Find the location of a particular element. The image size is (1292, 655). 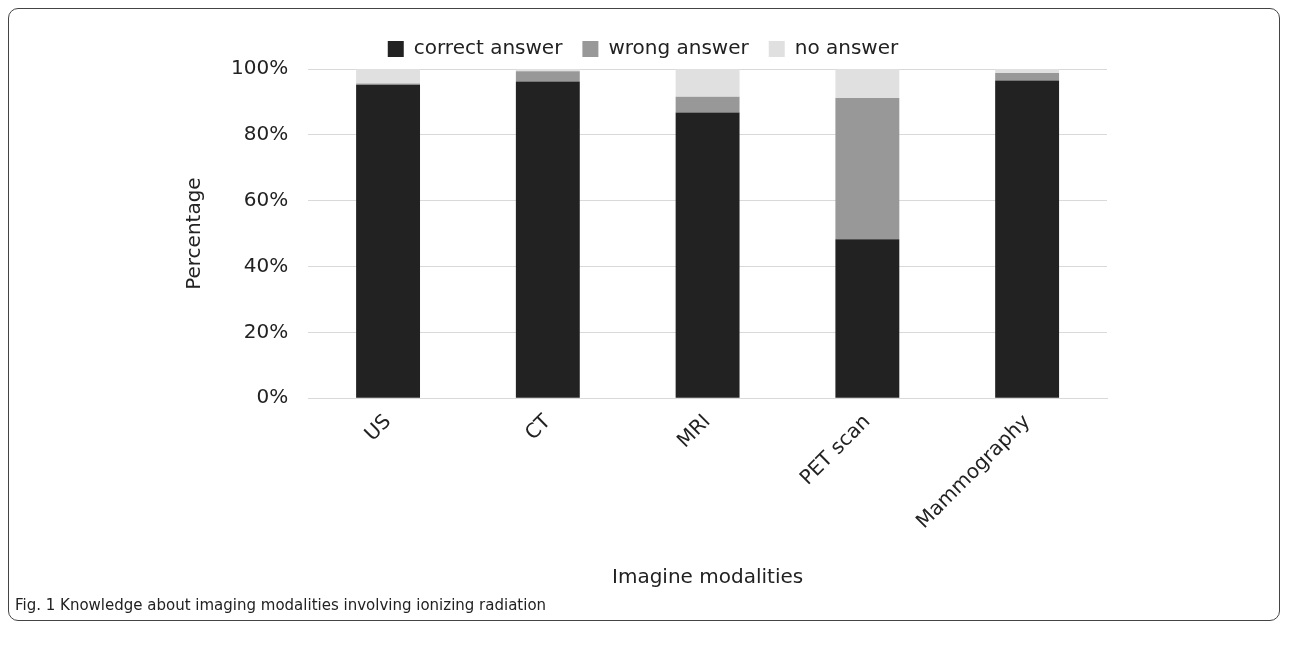

y-tick-label: 40% is located at coordinates (266, 264).